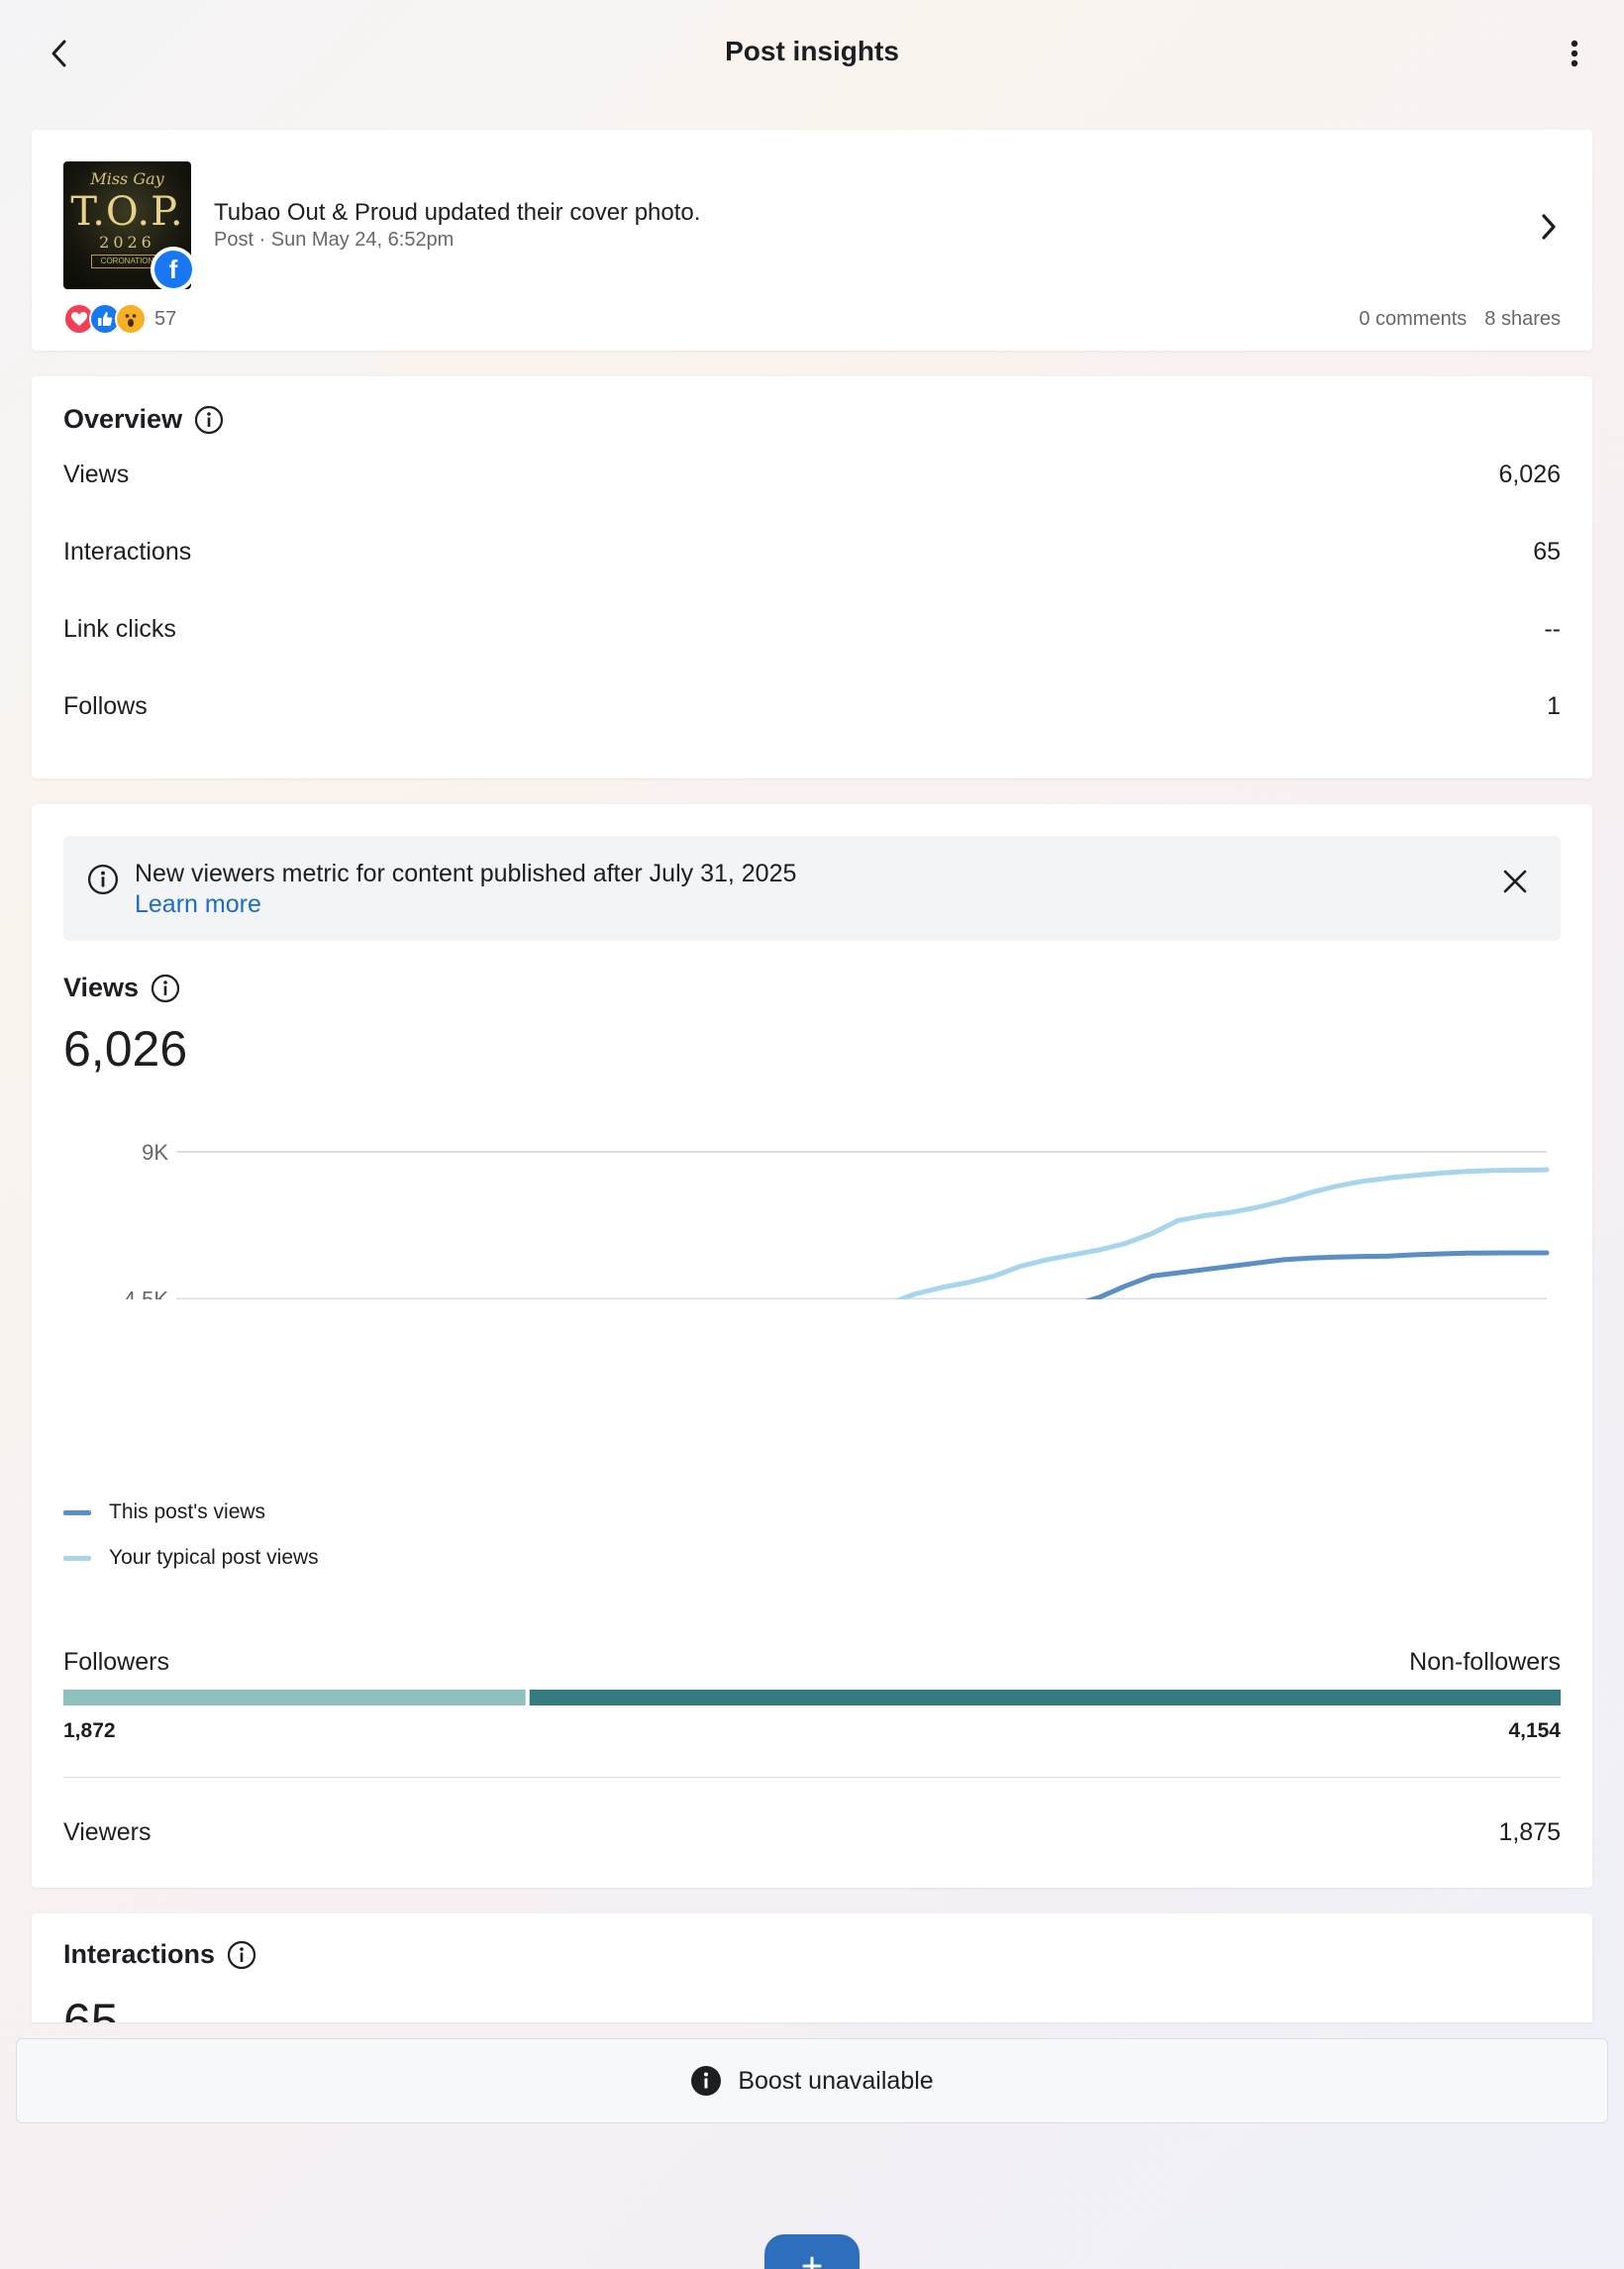 The width and height of the screenshot is (1624, 2269). I want to click on more-vertical-icon, so click(1574, 54).